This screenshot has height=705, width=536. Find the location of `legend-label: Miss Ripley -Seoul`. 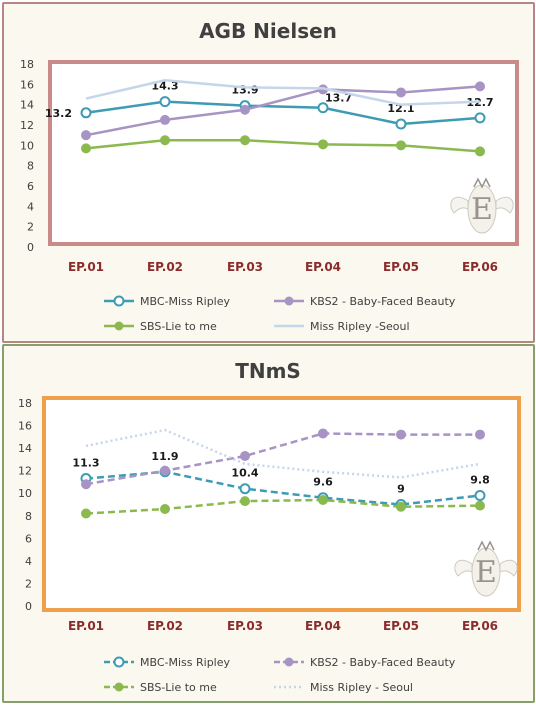

legend-label: Miss Ripley -Seoul is located at coordinates (360, 326).